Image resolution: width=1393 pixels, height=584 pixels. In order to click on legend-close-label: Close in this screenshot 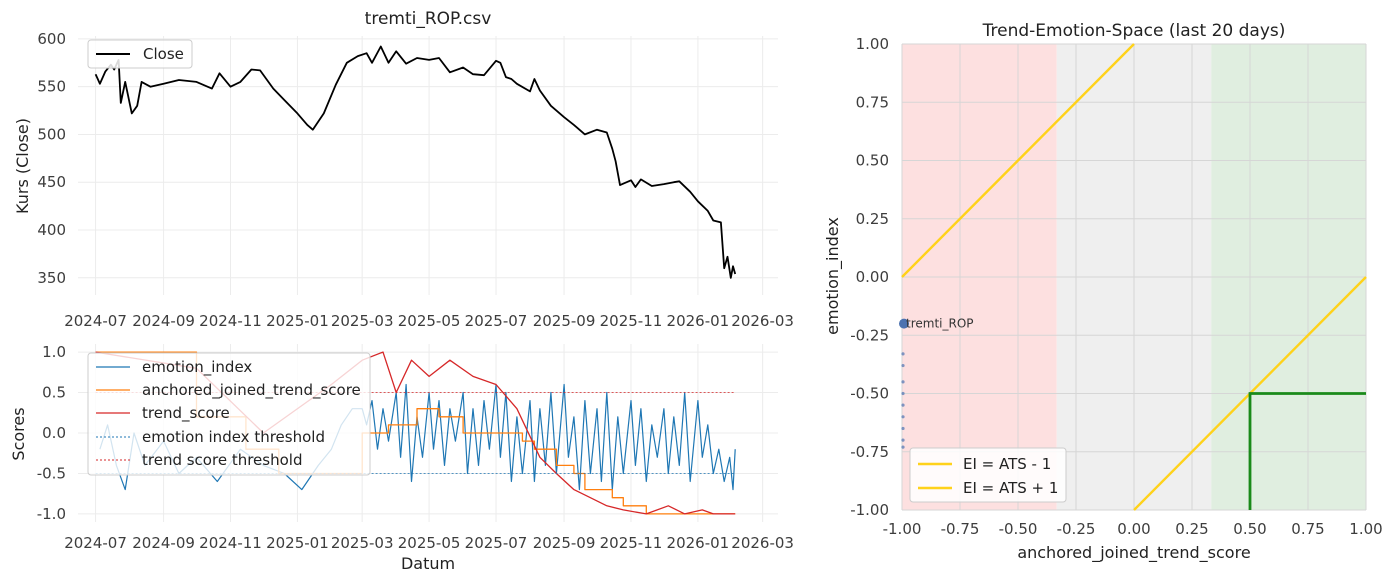, I will do `click(163, 54)`.